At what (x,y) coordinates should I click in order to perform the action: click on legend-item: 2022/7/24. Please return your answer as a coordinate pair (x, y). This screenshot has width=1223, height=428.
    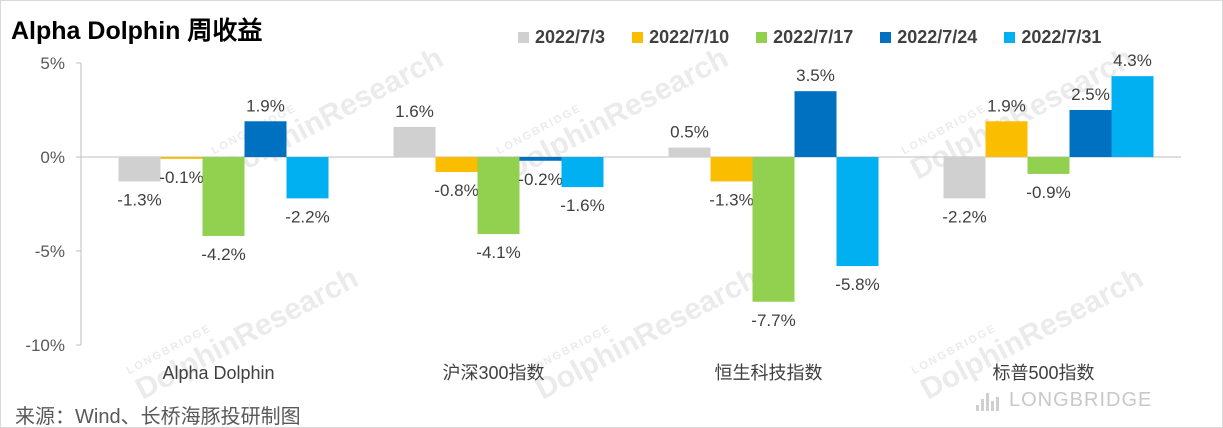
    Looking at the image, I should click on (928, 37).